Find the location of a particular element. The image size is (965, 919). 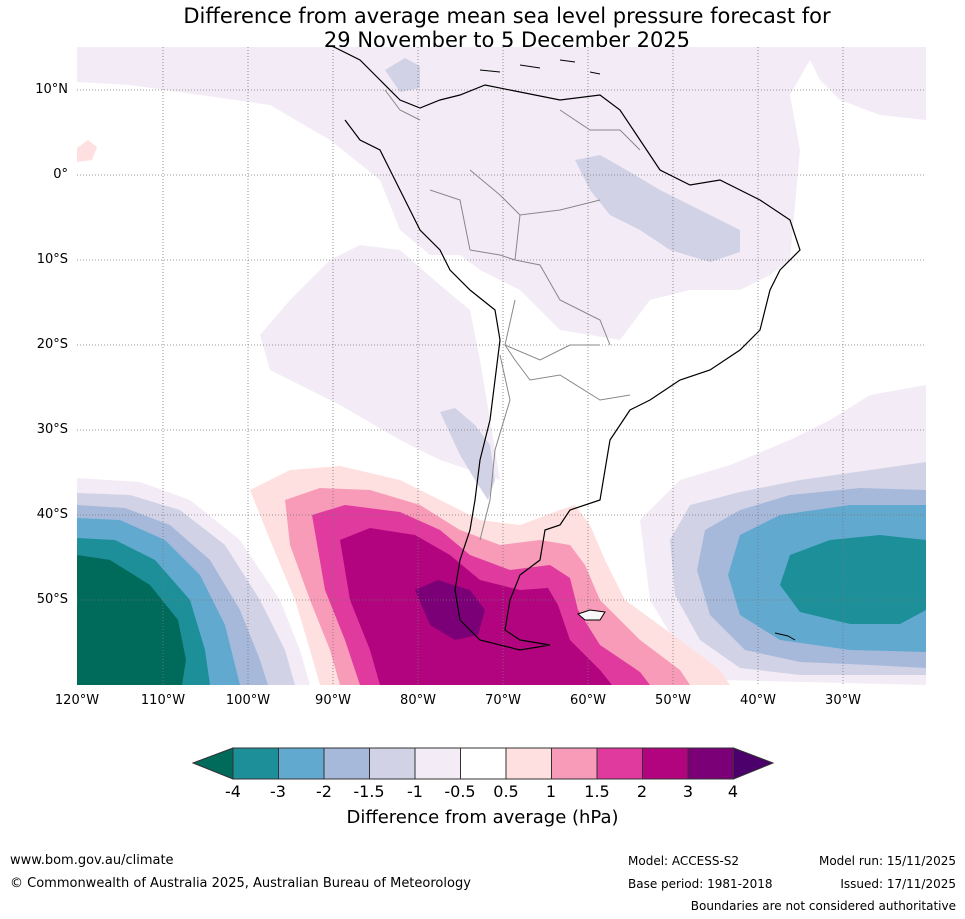

lat-label-10n: 10°N is located at coordinates (51, 89).